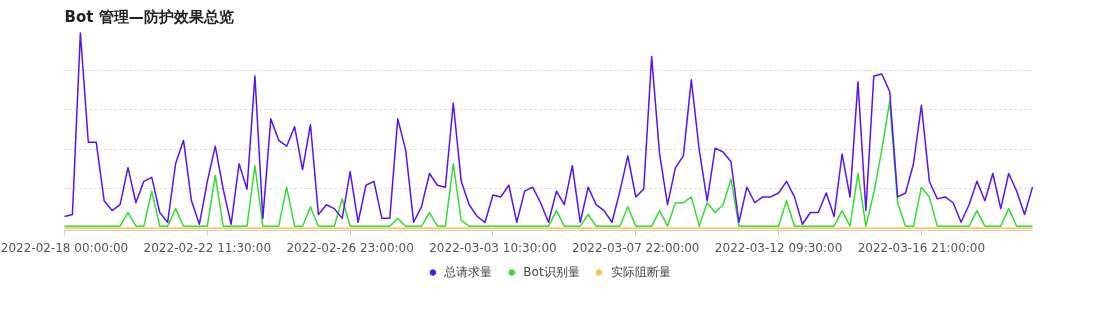 The width and height of the screenshot is (1100, 321). Describe the element at coordinates (921, 247) in the screenshot. I see `x-tick-label: 2022-03-16 21:00:00` at that location.